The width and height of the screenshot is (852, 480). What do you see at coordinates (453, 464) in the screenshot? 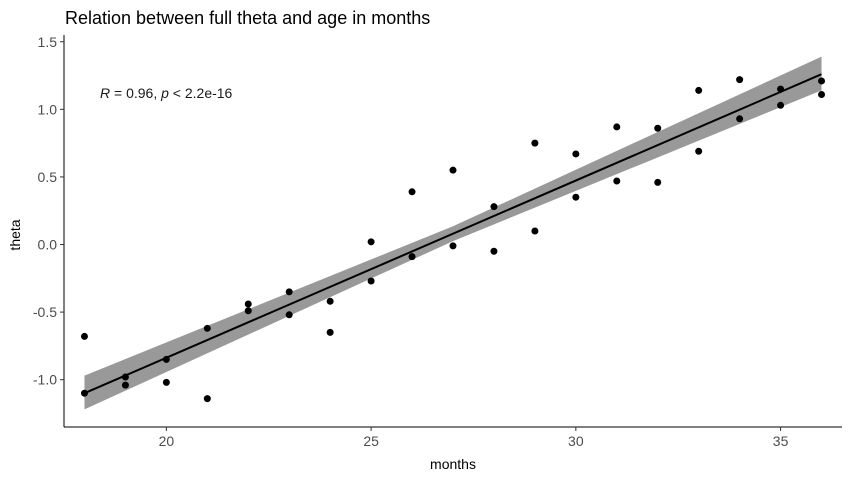
I see `x-axis-title: months` at bounding box center [453, 464].